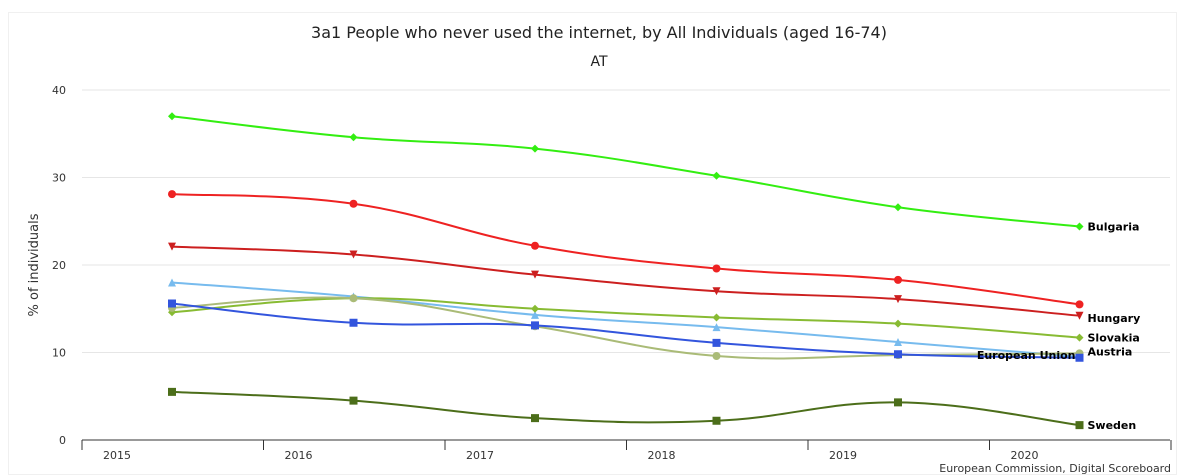 This screenshot has width=1177, height=475. Describe the element at coordinates (34, 264) in the screenshot. I see `y-axis-label: % of individuals` at that location.